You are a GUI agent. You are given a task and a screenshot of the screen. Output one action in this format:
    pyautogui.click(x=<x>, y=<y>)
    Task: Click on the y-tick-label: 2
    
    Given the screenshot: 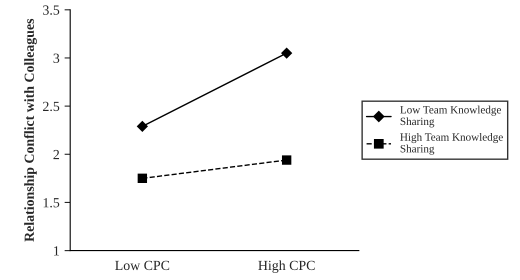 What is the action you would take?
    pyautogui.click(x=56, y=155)
    